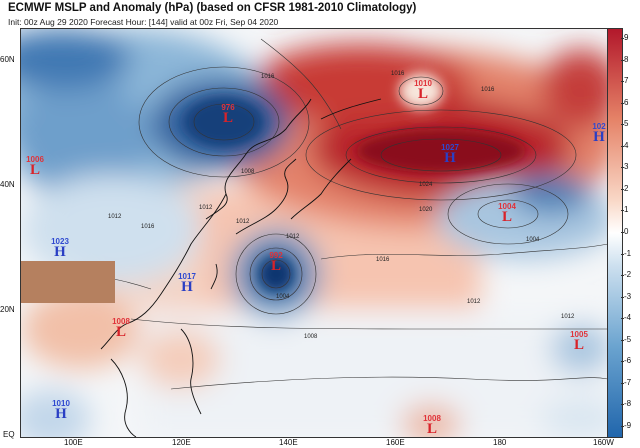  What do you see at coordinates (395, 442) in the screenshot?
I see `lon-label-160e: 160E` at bounding box center [395, 442].